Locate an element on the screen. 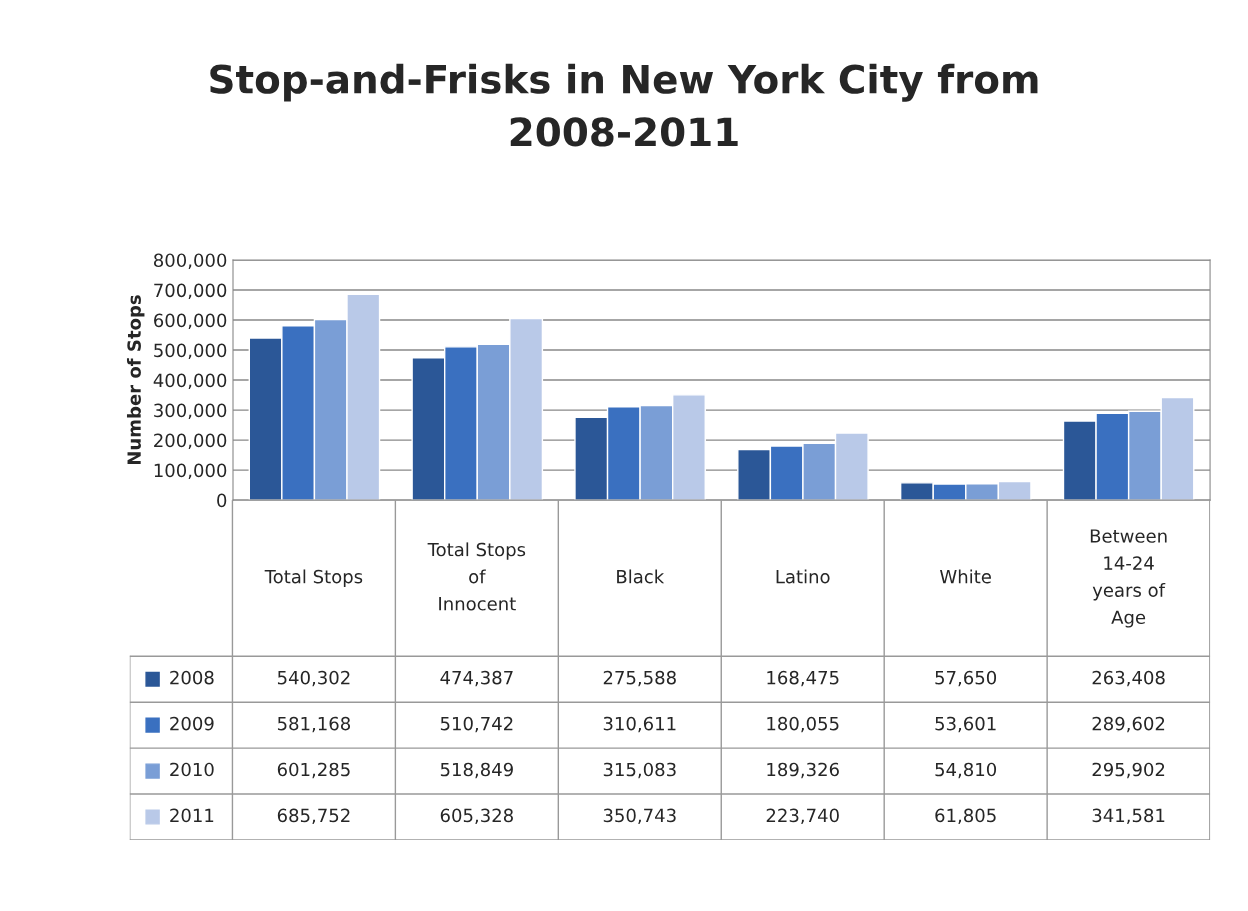 This screenshot has width=1248, height=911. data-label: 315,083 is located at coordinates (639, 770).